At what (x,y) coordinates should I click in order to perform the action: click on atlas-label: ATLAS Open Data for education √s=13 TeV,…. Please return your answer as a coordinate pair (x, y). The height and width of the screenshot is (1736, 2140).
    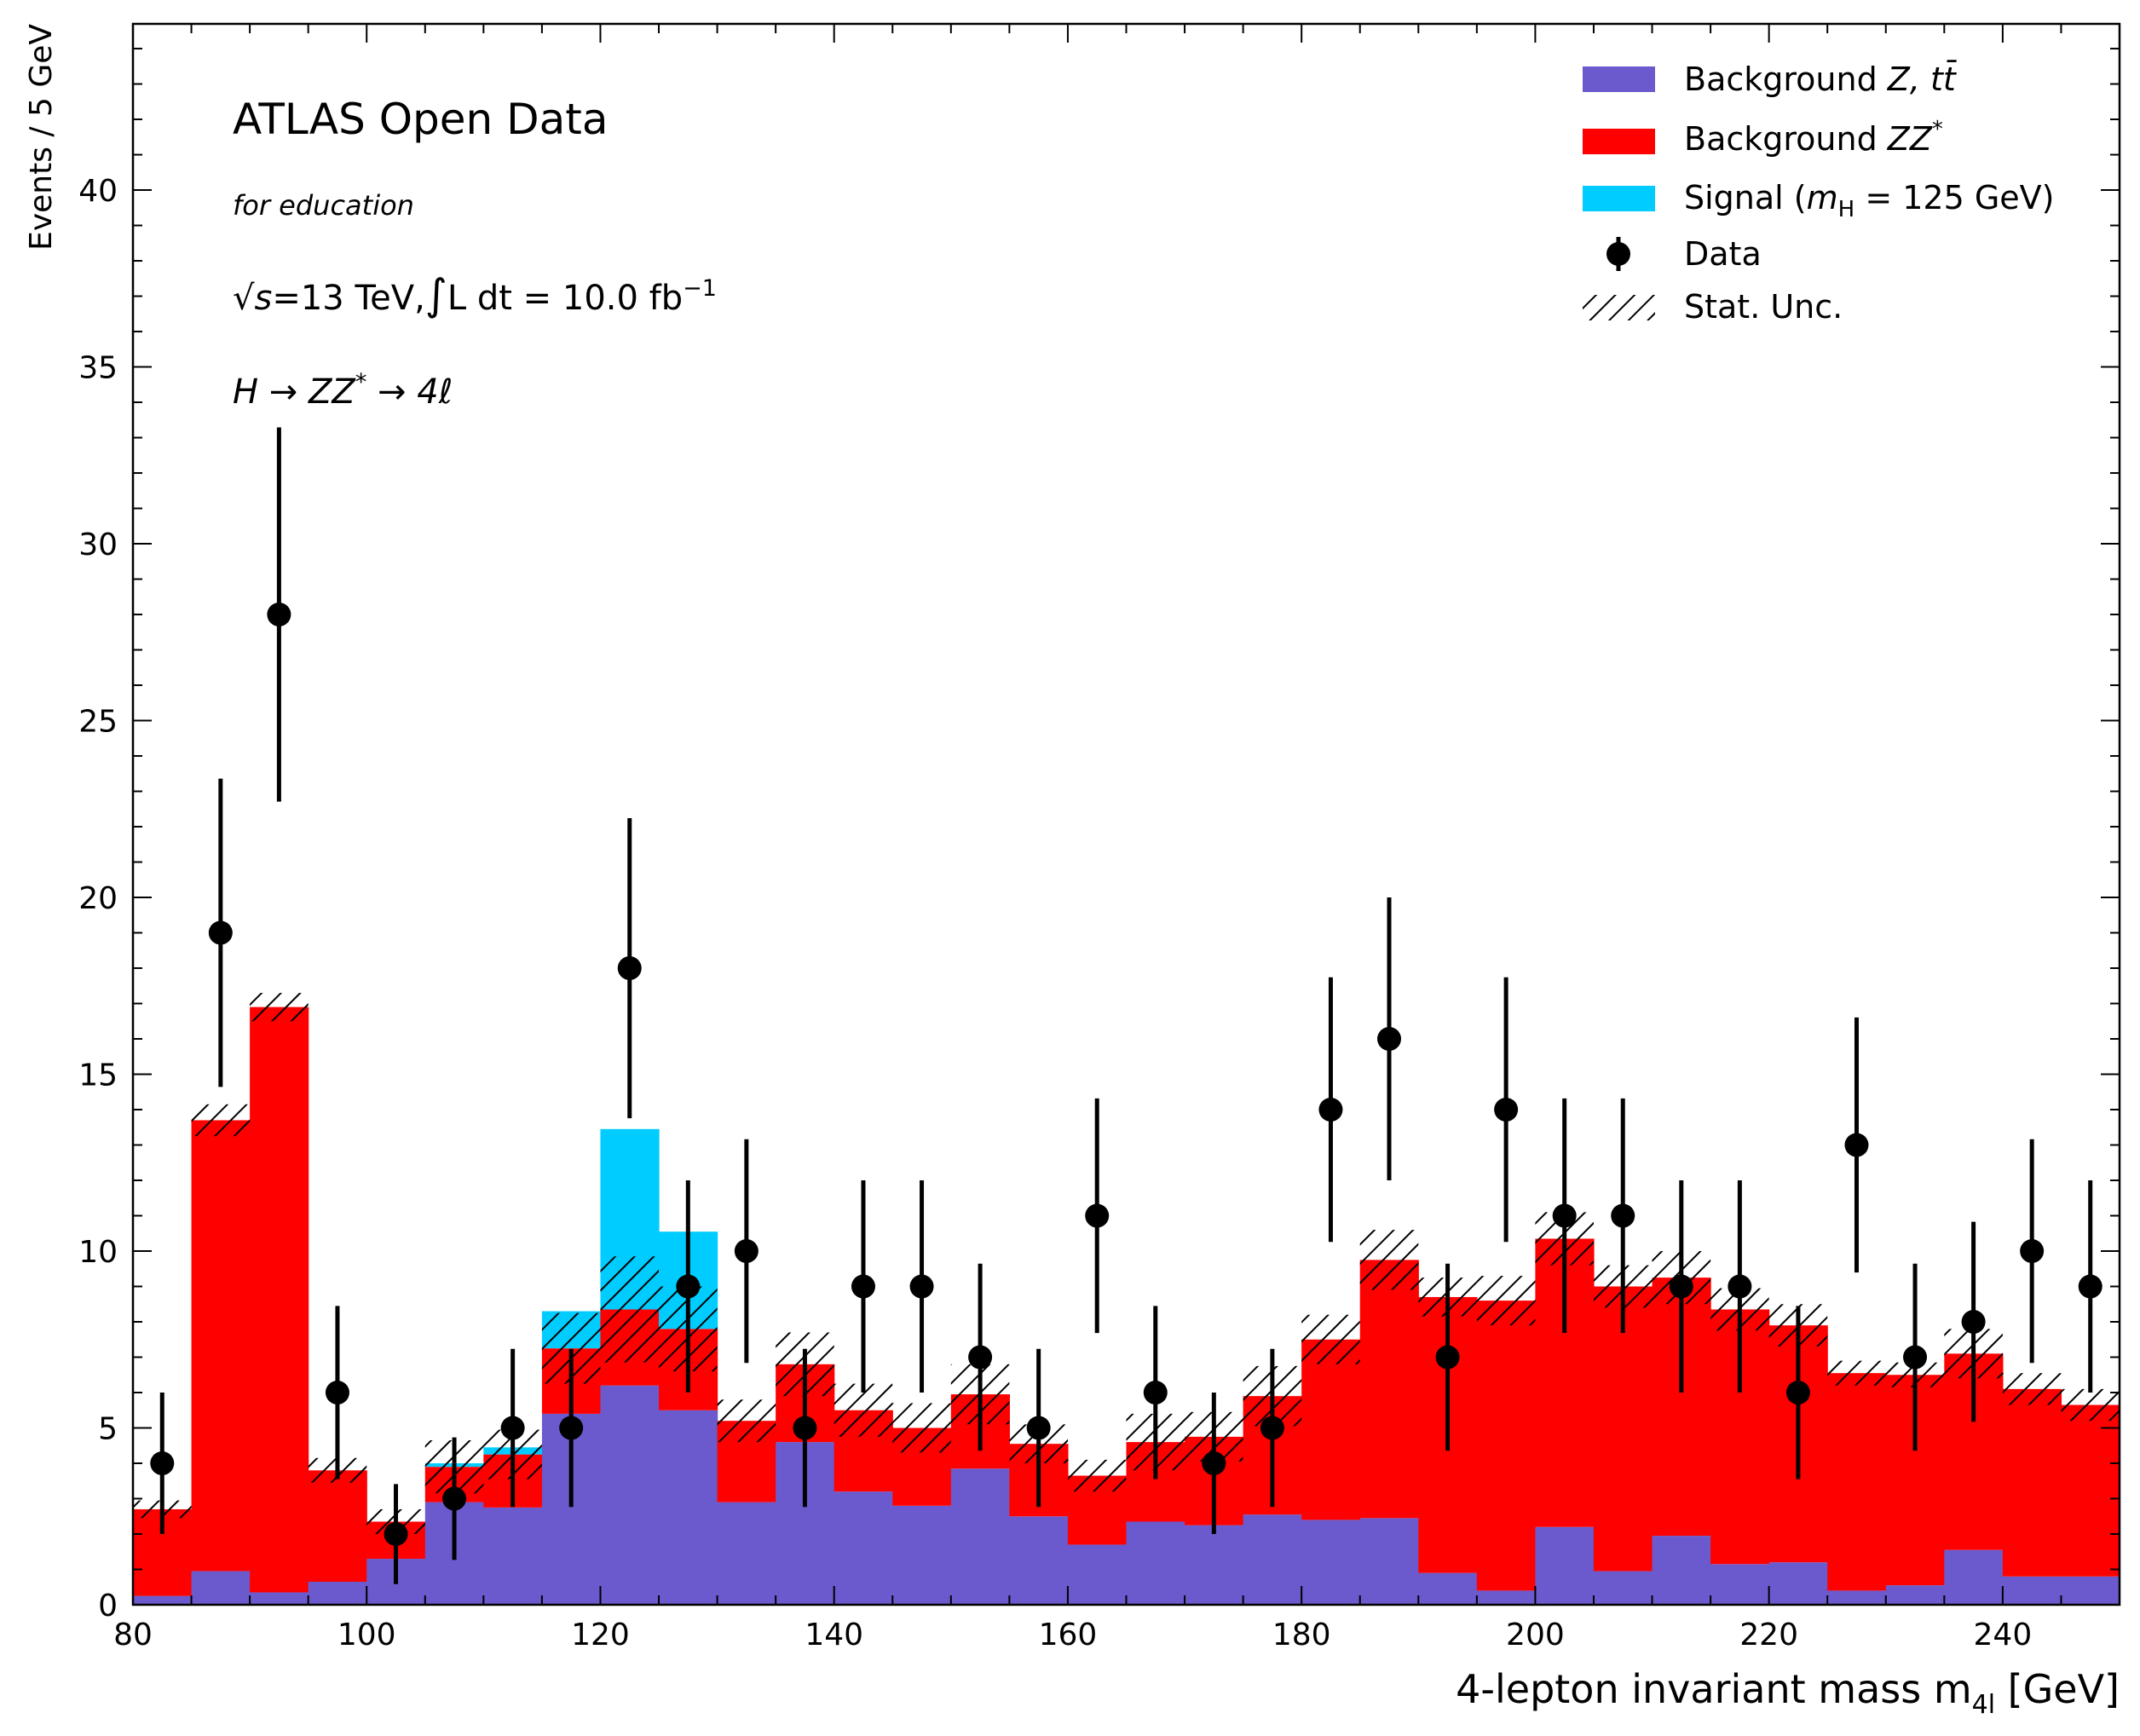
    Looking at the image, I should click on (475, 253).